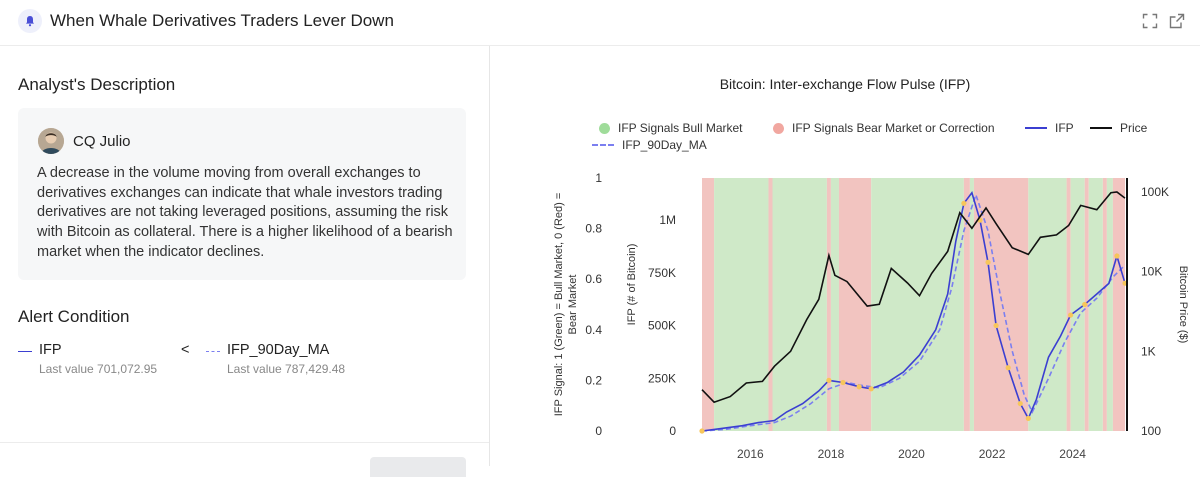  I want to click on legend-ma-swatch, so click(603, 145).